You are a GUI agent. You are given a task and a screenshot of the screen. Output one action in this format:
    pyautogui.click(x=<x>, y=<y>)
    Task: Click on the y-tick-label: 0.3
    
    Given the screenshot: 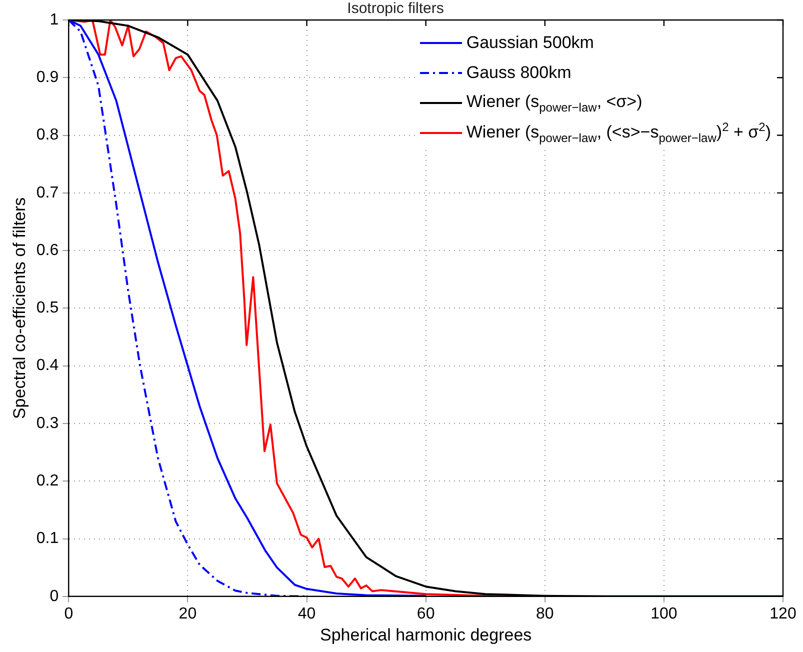 What is the action you would take?
    pyautogui.click(x=47, y=423)
    